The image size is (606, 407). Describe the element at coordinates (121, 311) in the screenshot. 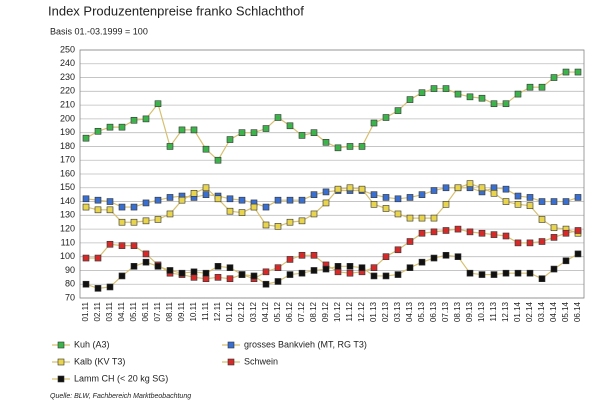

I see `x-tick-label: 04.11` at that location.